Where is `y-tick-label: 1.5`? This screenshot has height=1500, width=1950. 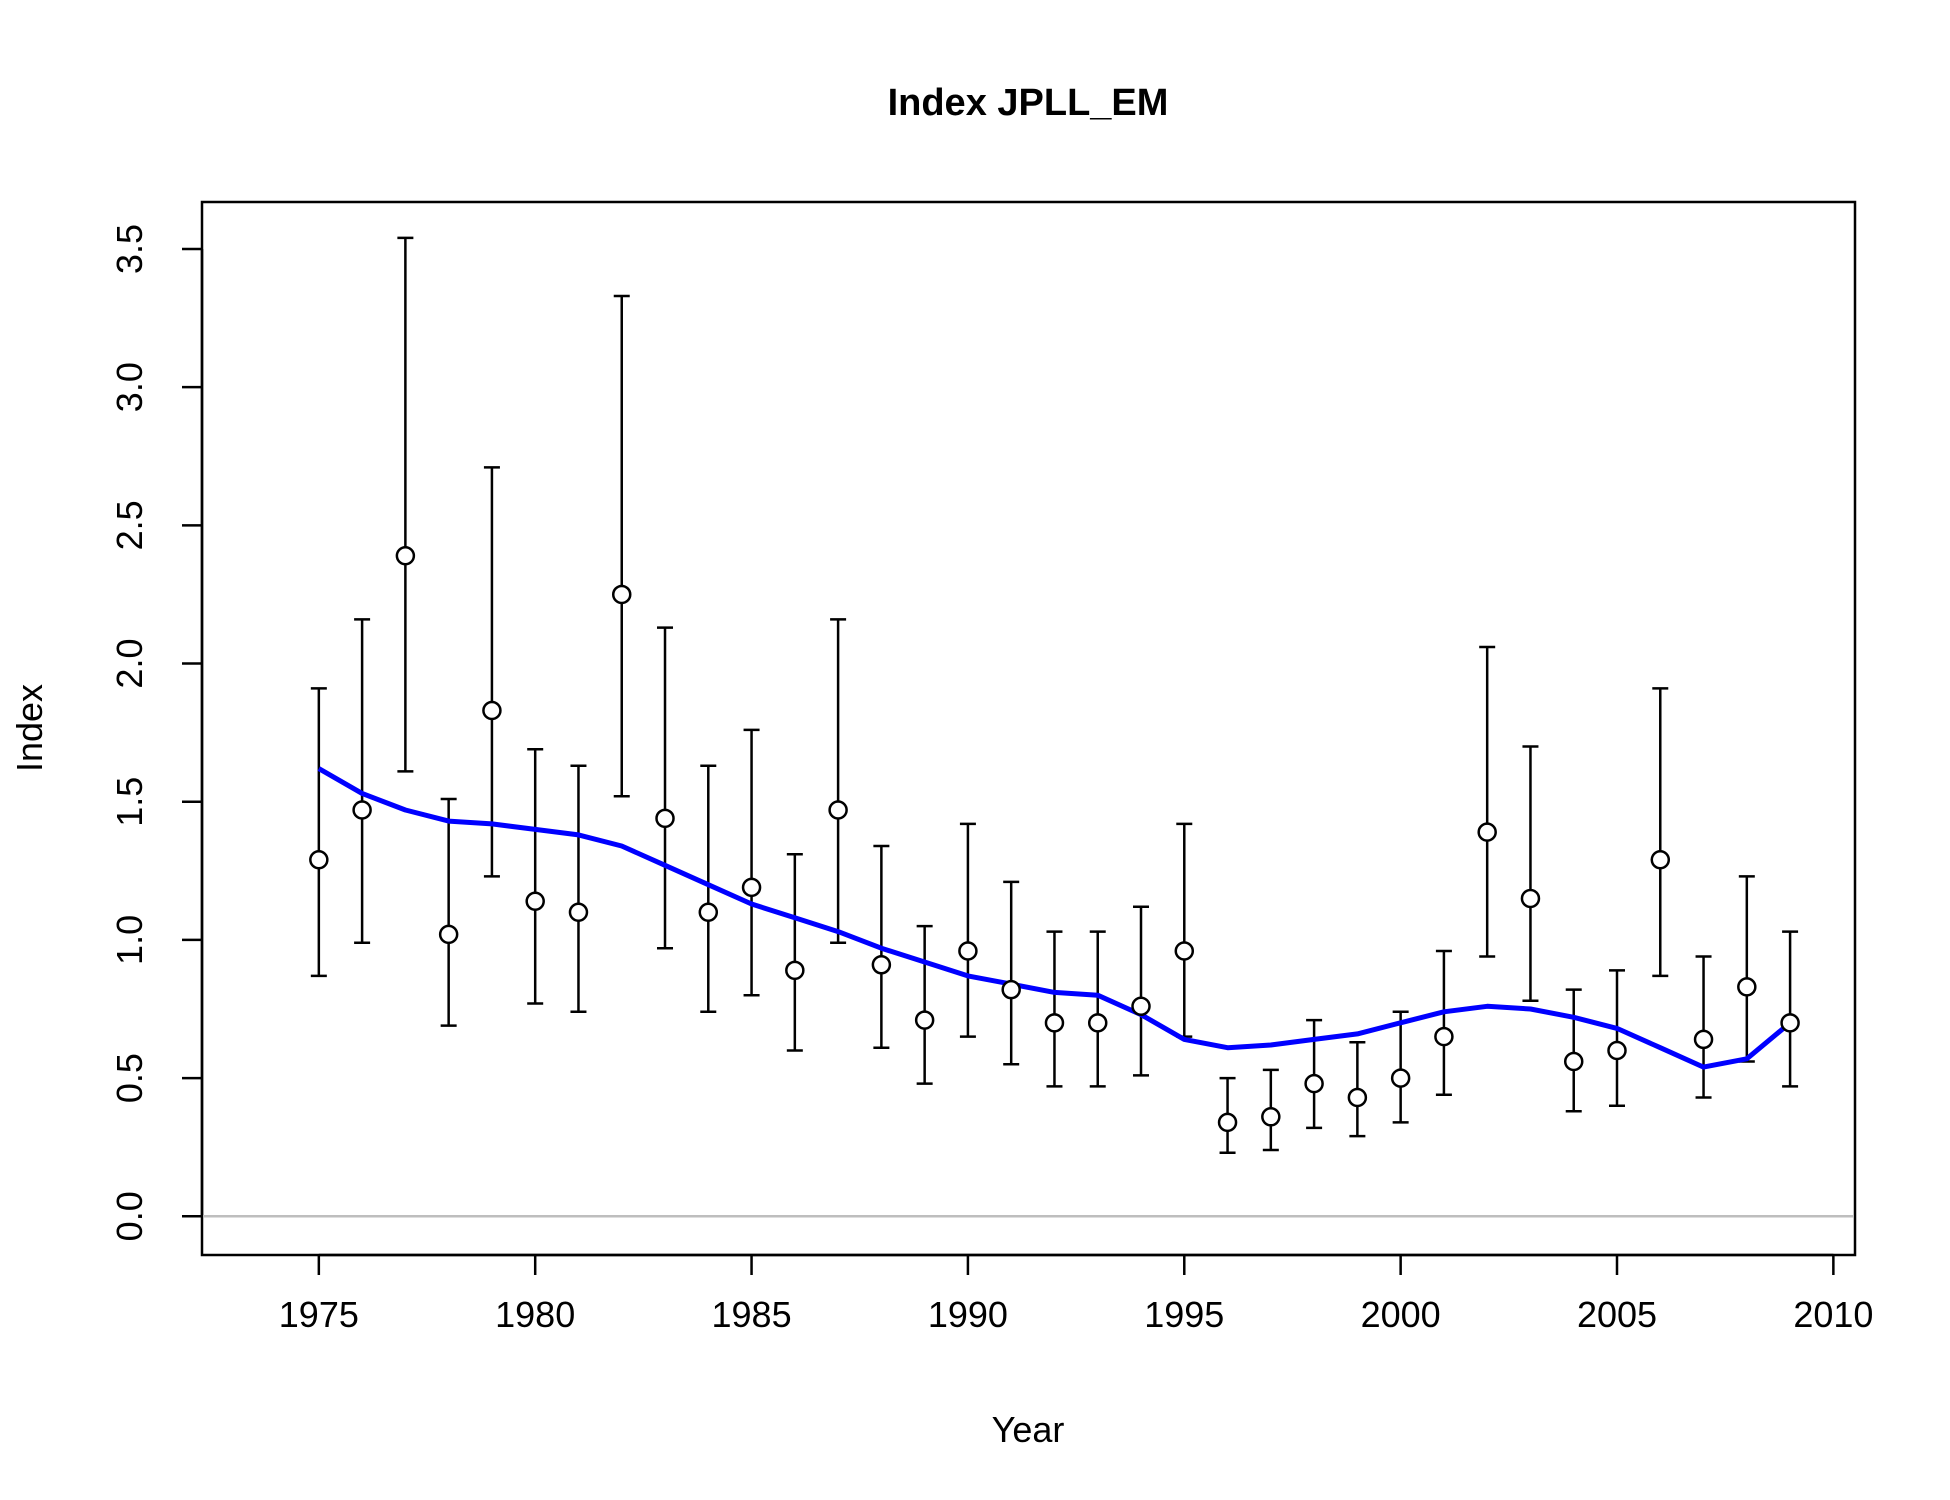 y-tick-label: 1.5 is located at coordinates (129, 802).